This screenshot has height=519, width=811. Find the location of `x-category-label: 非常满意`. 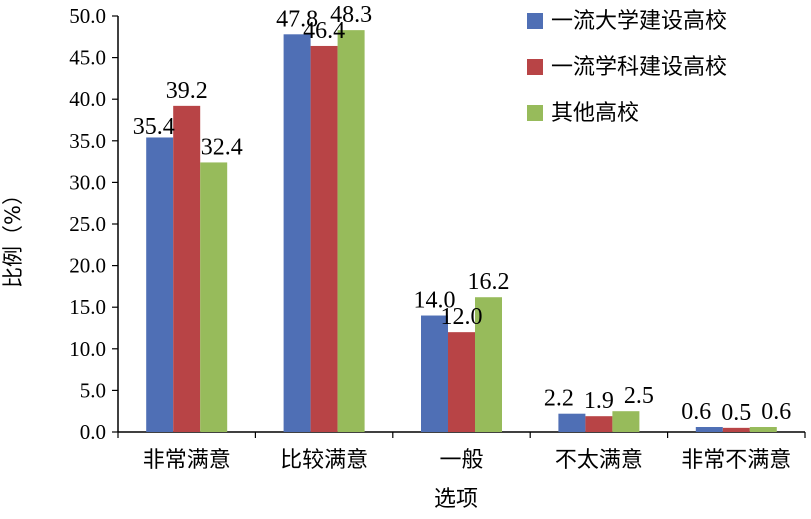

x-category-label: 非常满意 is located at coordinates (187, 460).